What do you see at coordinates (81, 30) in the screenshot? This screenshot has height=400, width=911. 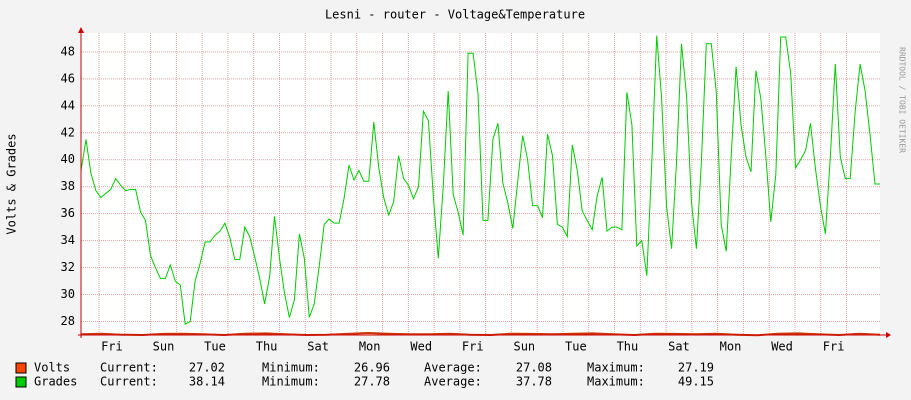 I see `y-arrow` at bounding box center [81, 30].